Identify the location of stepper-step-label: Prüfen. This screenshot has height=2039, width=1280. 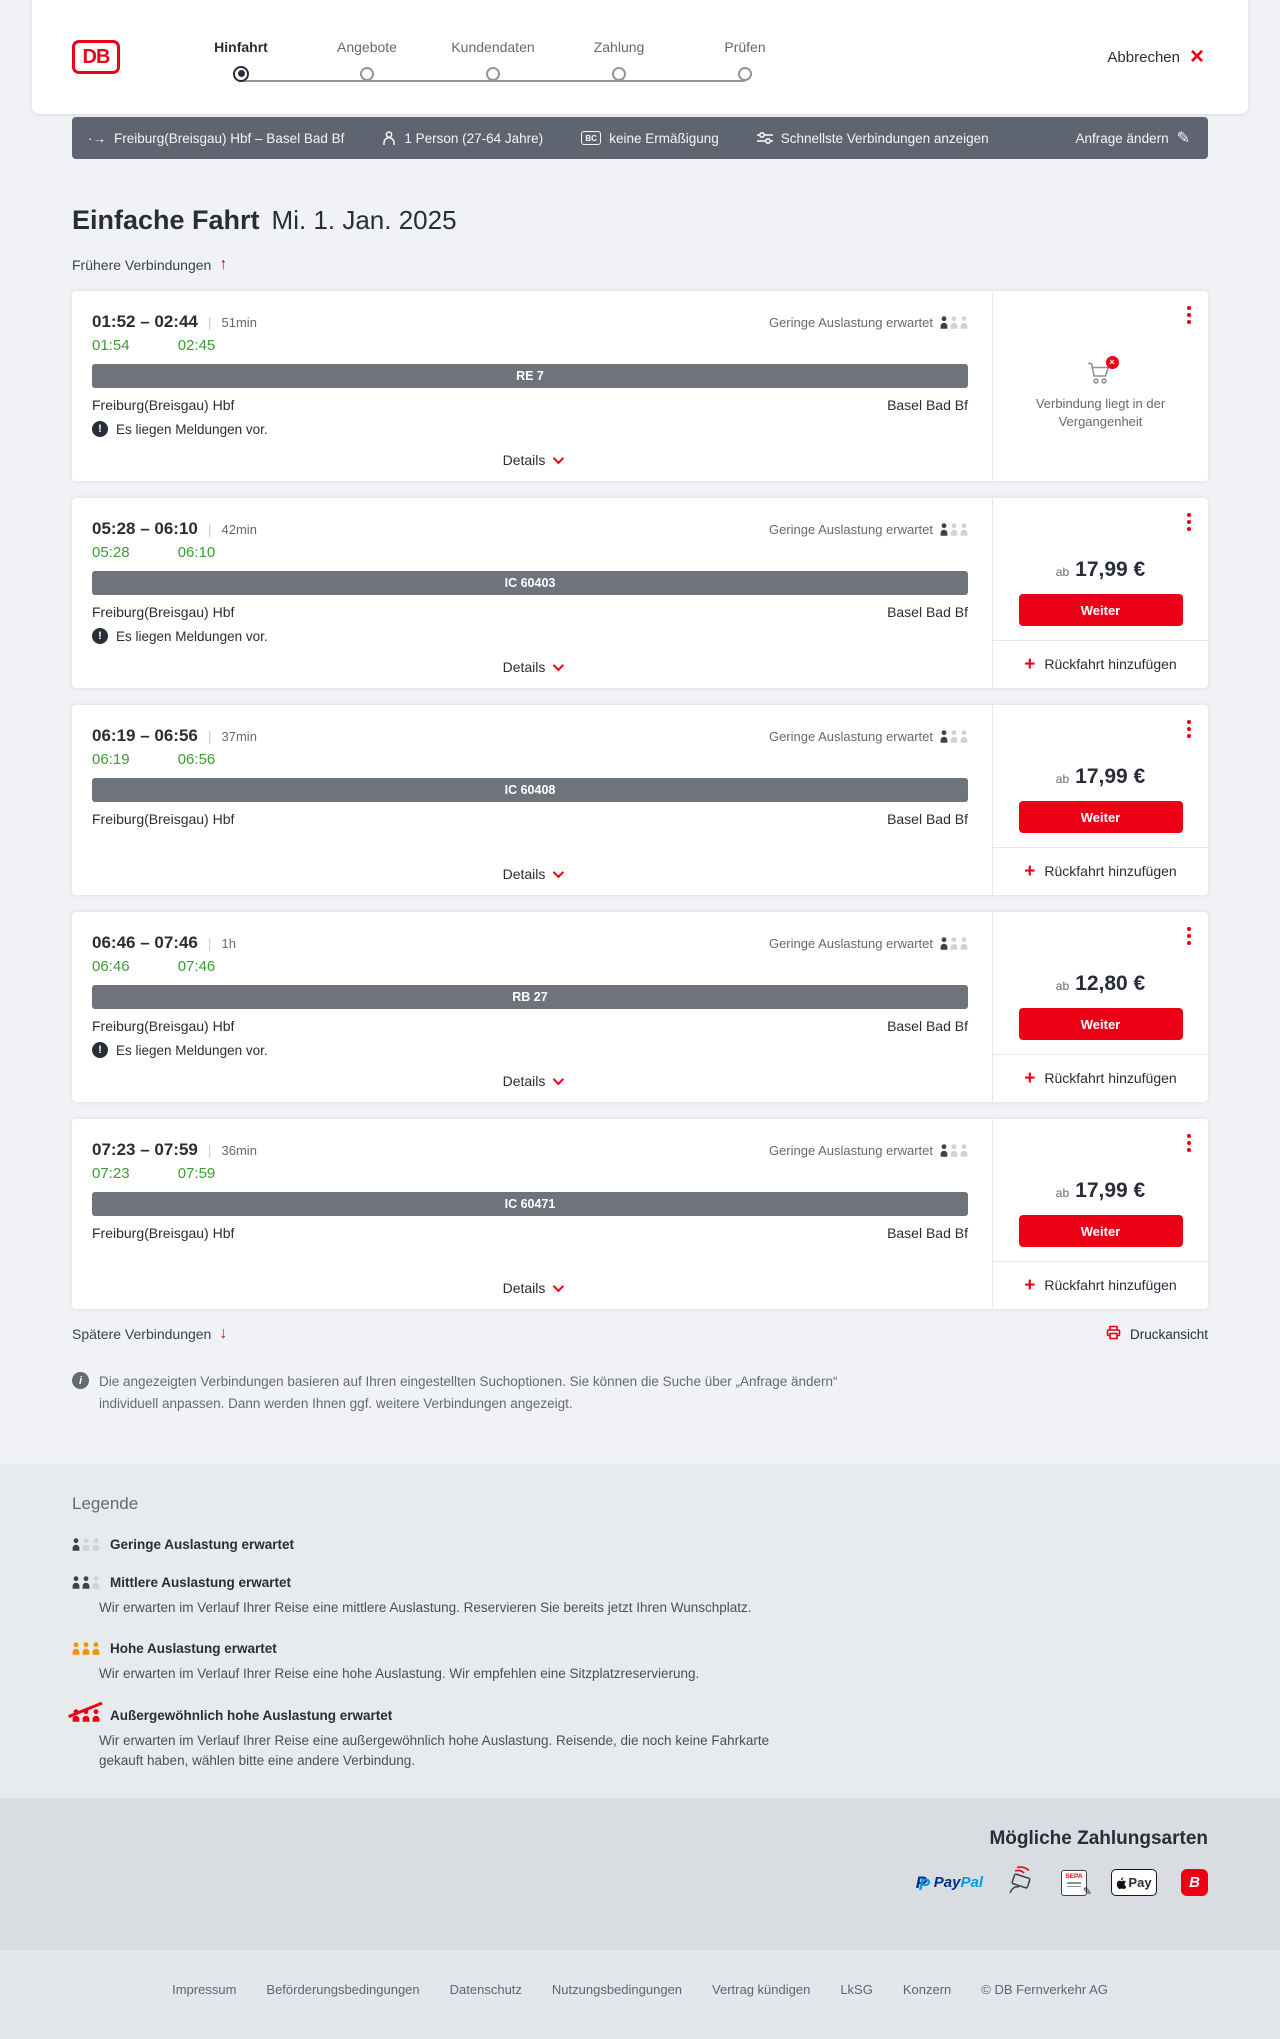
(745, 46).